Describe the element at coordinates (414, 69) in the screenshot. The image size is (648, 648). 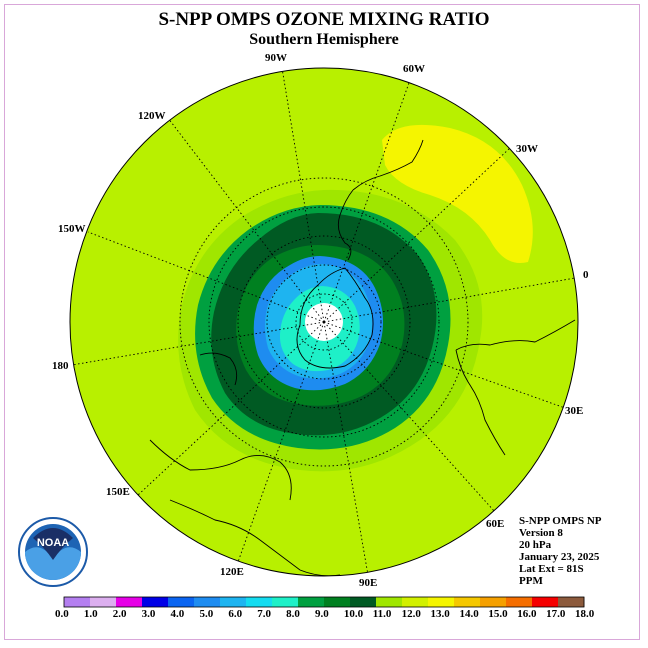
I see `lon-label-60w: 60W` at that location.